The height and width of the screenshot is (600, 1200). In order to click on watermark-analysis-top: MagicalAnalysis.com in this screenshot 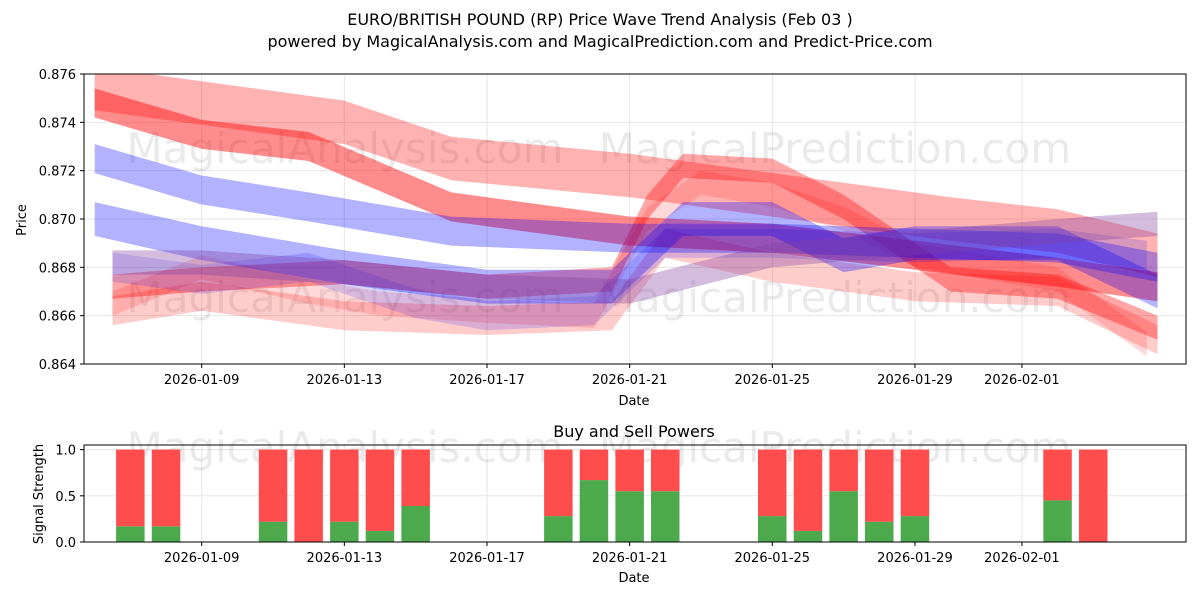, I will do `click(345, 148)`.